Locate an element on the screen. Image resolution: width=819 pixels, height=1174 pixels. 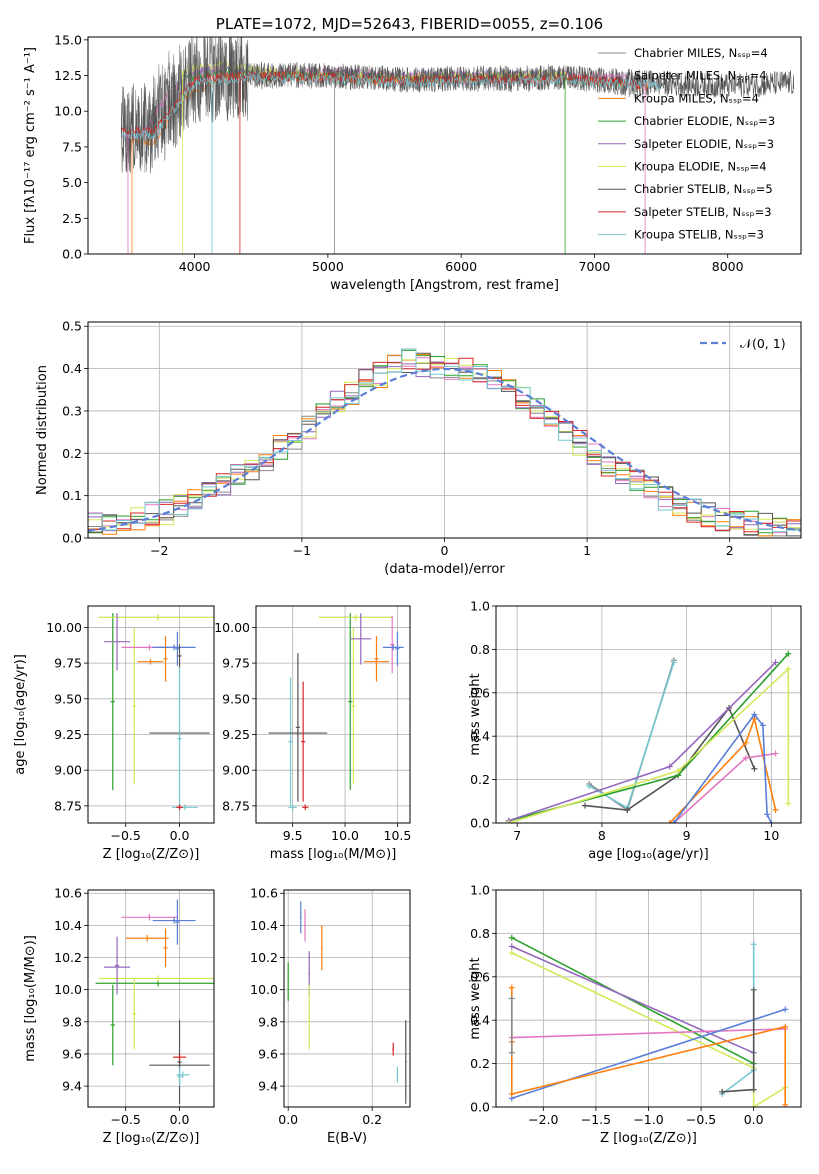
legend-label: Kroupa STELIB, Nₛₛₚ=3 is located at coordinates (699, 235).